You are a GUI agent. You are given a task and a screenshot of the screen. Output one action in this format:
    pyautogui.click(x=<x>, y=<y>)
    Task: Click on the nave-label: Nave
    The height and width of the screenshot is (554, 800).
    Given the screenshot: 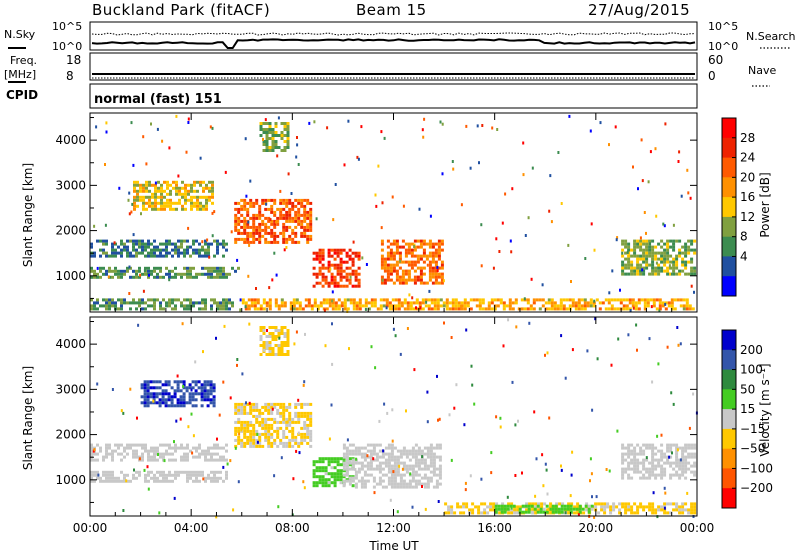 What is the action you would take?
    pyautogui.click(x=762, y=70)
    